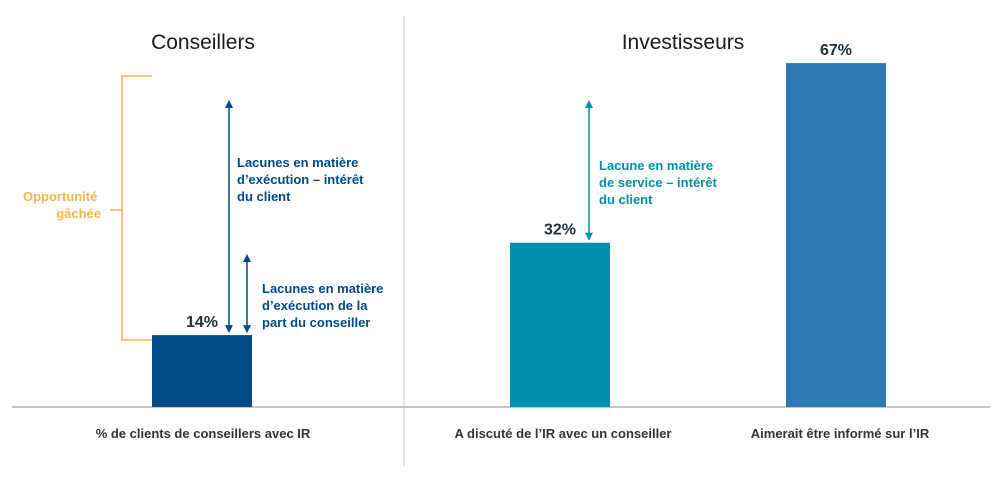 The width and height of the screenshot is (1000, 483). What do you see at coordinates (202, 322) in the screenshot?
I see `bar-clients-ir-value-label: 14%` at bounding box center [202, 322].